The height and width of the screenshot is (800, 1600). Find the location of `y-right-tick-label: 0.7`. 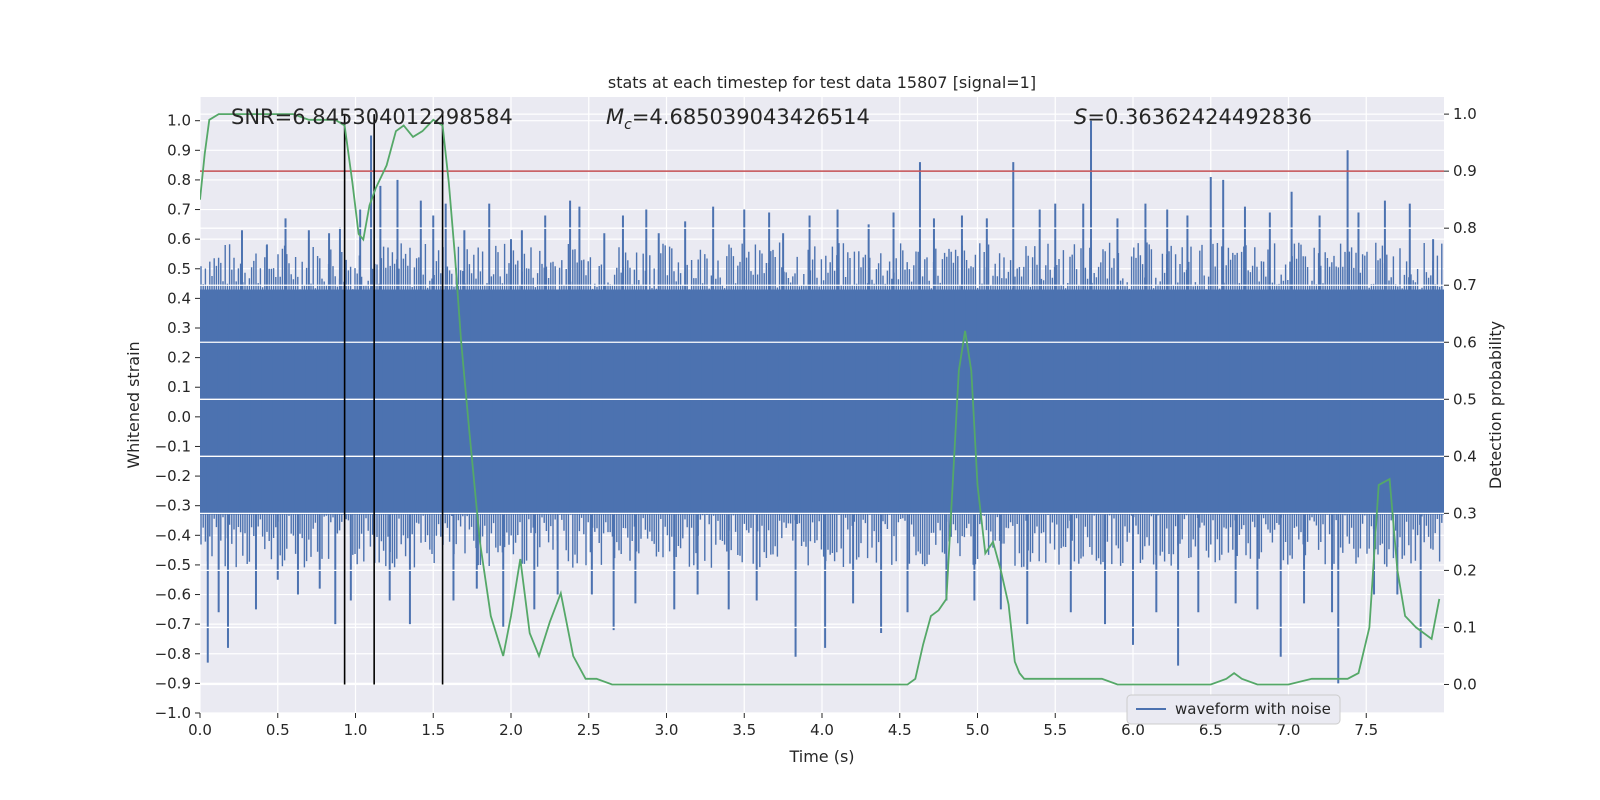

y-right-tick-label: 0.7 is located at coordinates (1465, 285).